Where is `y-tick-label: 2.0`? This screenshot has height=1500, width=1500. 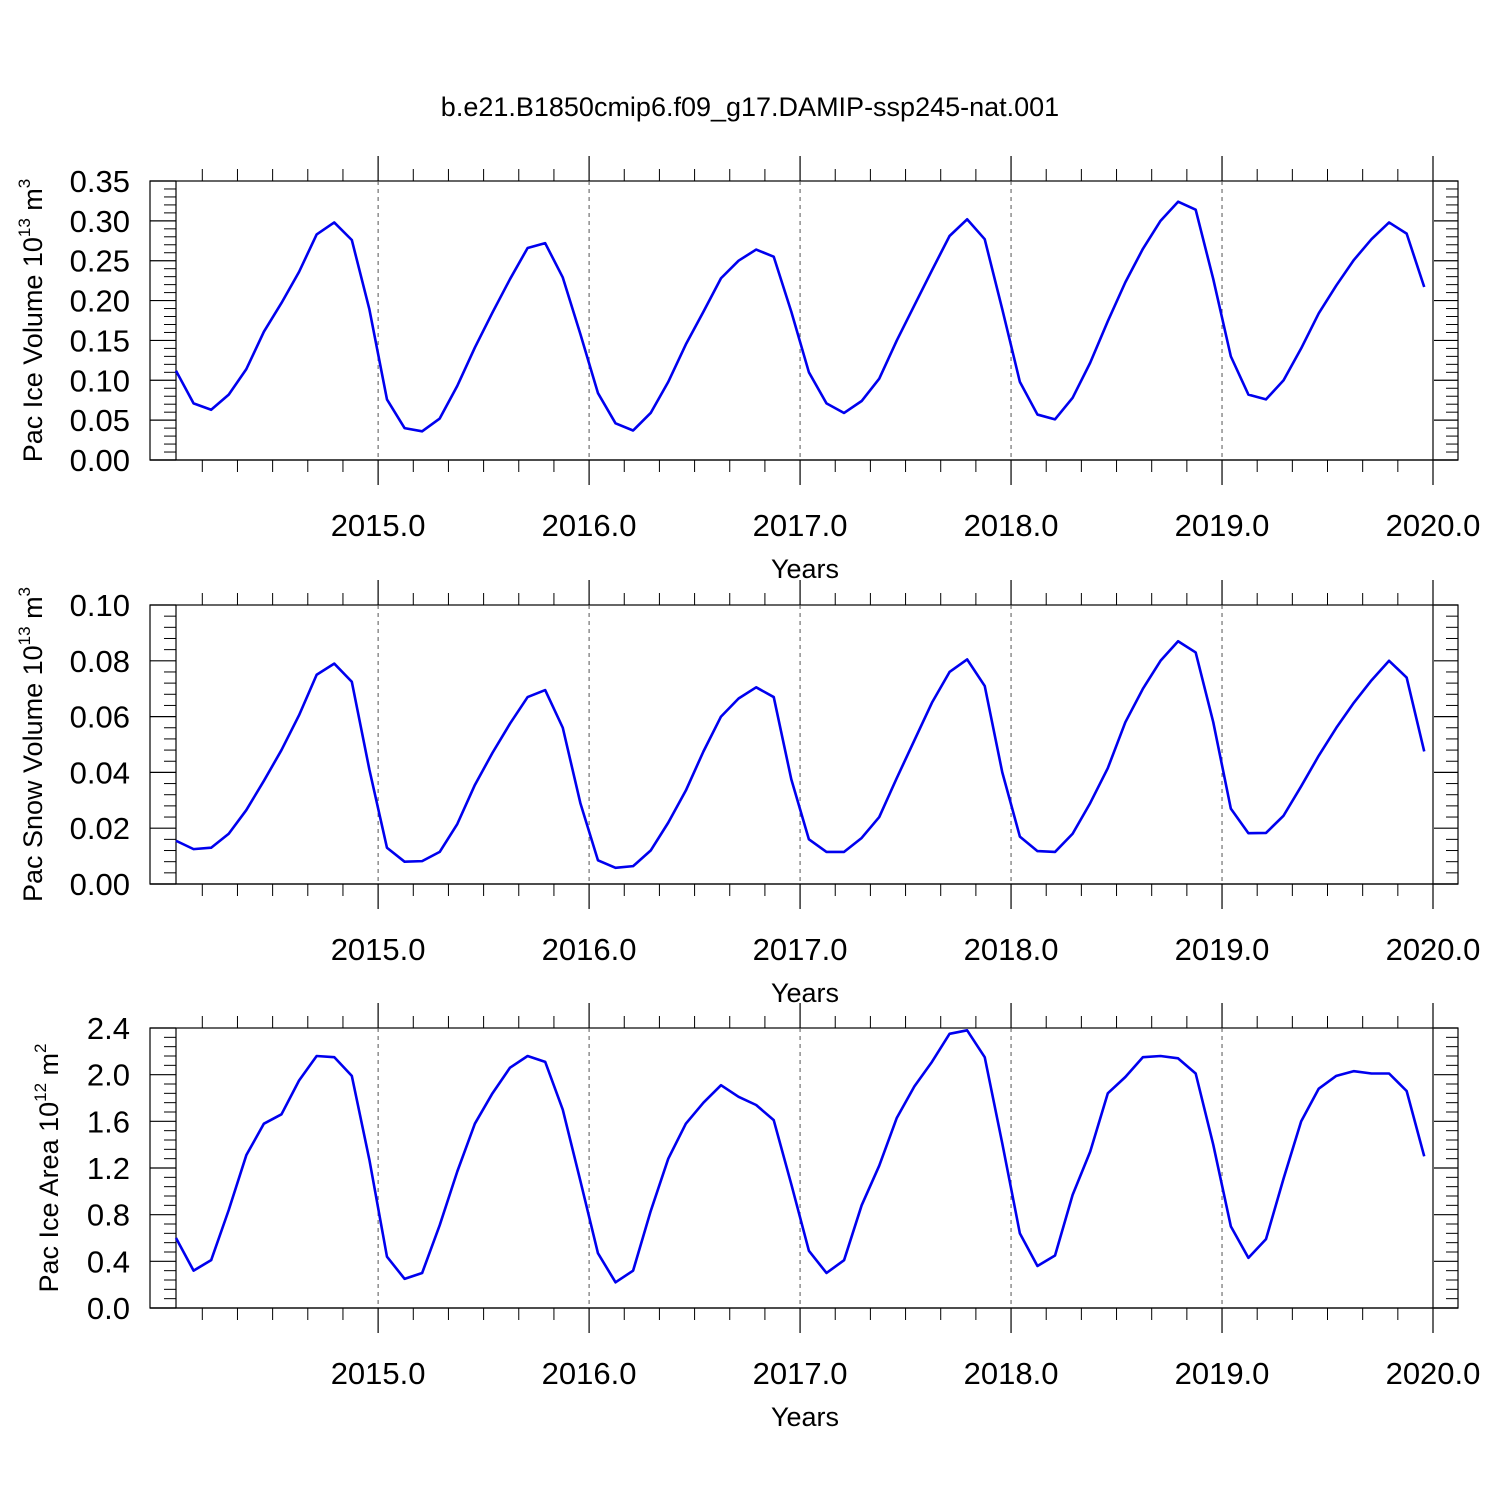
y-tick-label: 2.0 is located at coordinates (108, 1075).